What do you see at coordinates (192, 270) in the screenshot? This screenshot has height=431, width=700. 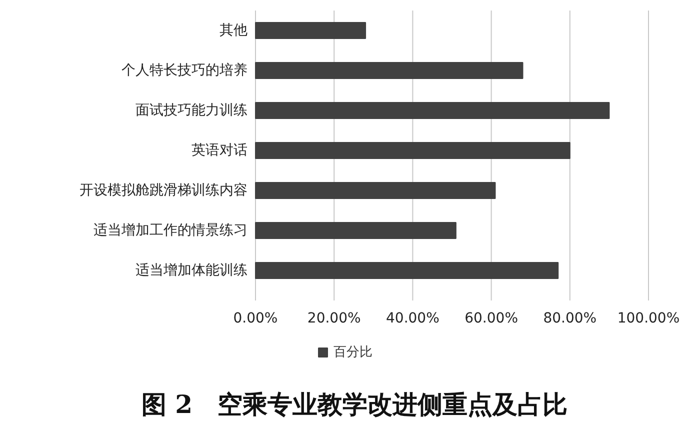 I see `y-tick-label: 适当增加体能训练` at bounding box center [192, 270].